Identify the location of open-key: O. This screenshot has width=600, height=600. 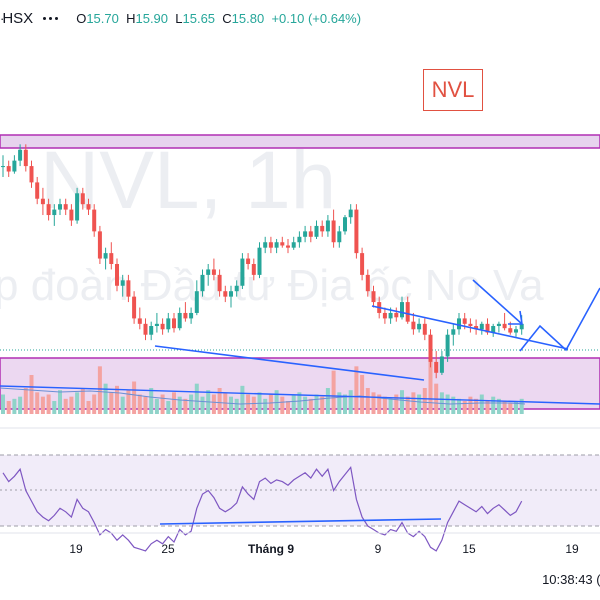
(81, 18).